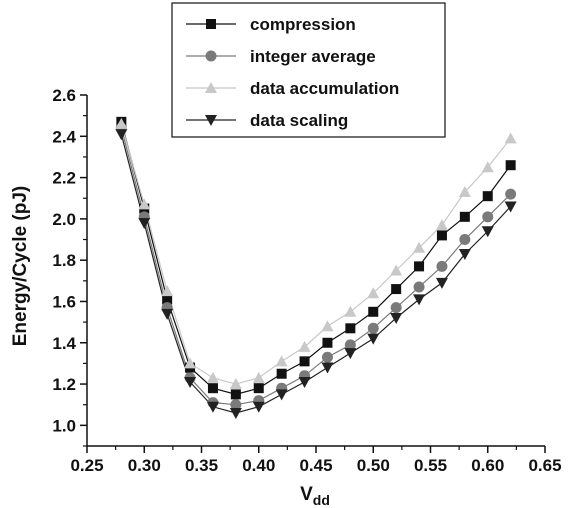  Describe the element at coordinates (544, 465) in the screenshot. I see `x-tick-label: 0.65` at that location.